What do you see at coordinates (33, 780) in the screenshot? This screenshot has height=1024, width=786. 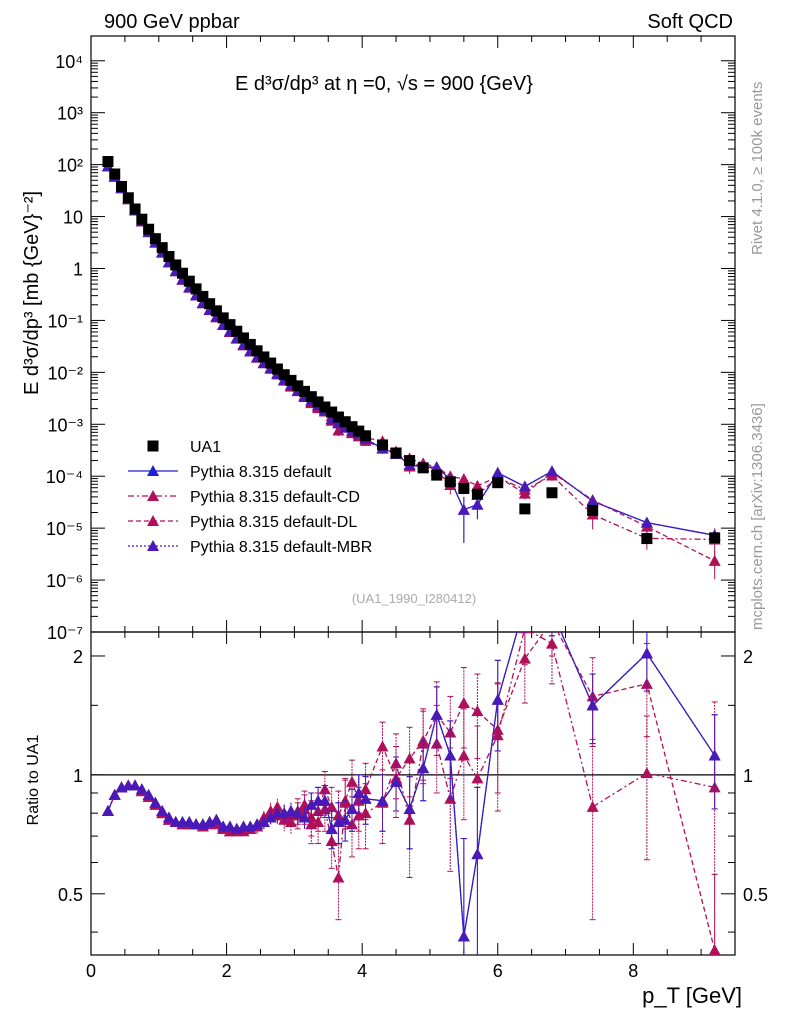 I see `ratio-ylabel: Ratio to UA1` at bounding box center [33, 780].